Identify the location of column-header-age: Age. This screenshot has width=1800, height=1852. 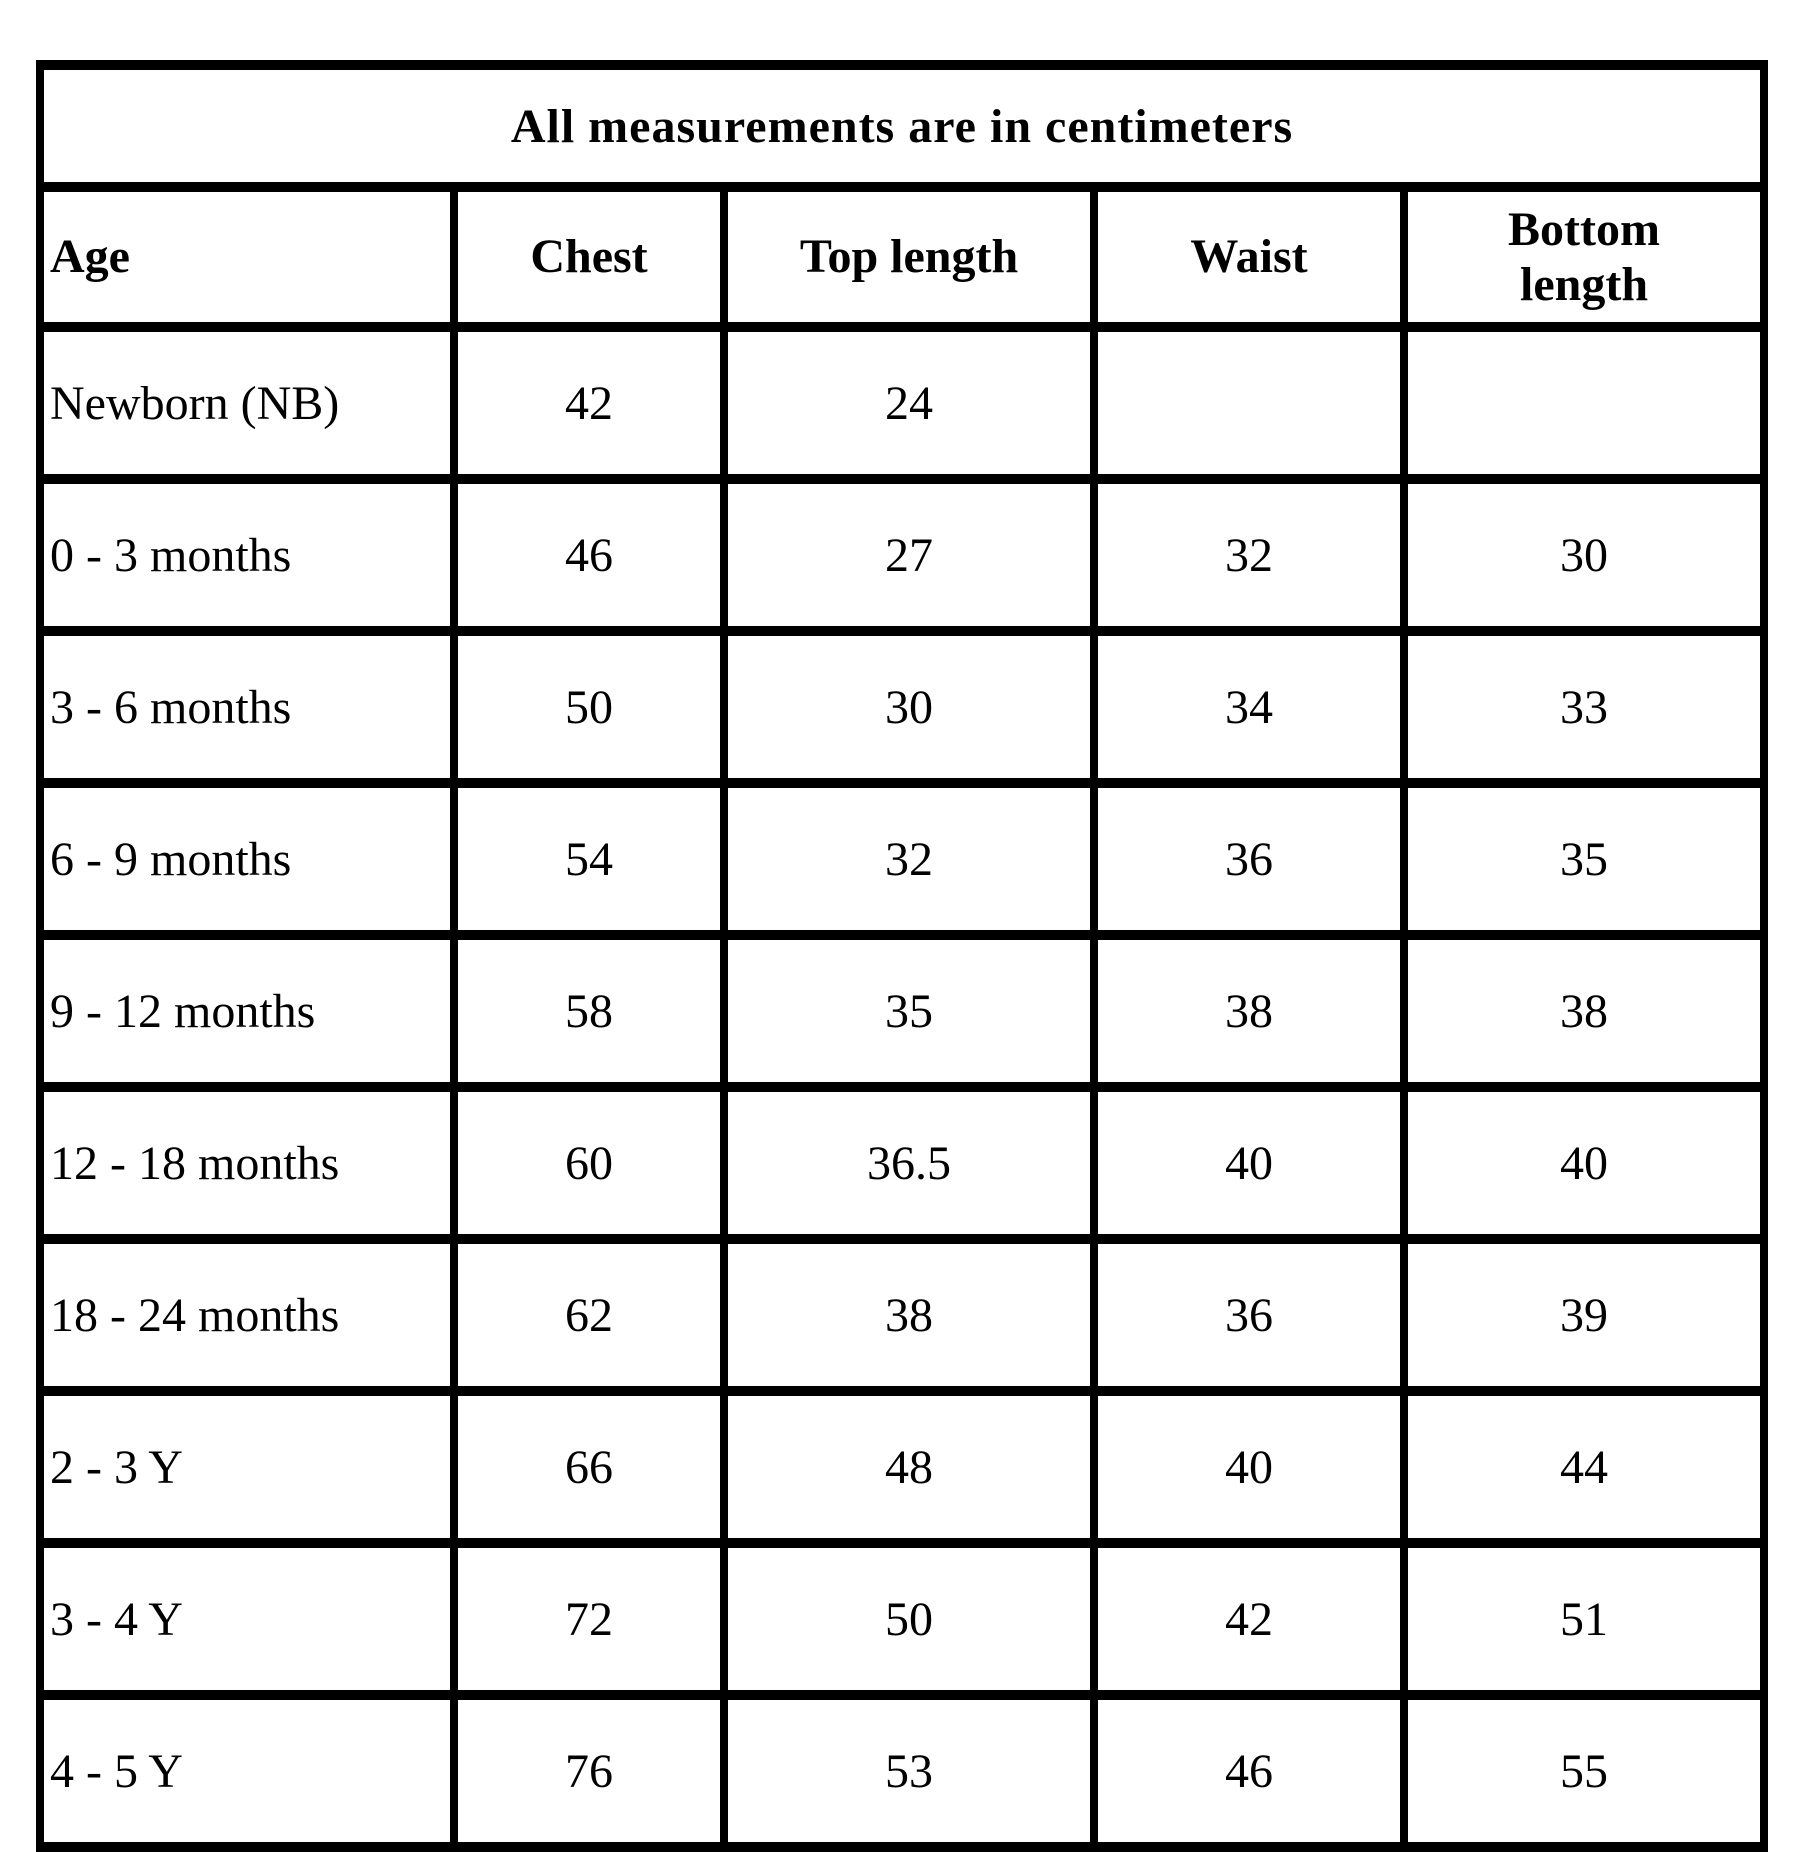
(247, 257).